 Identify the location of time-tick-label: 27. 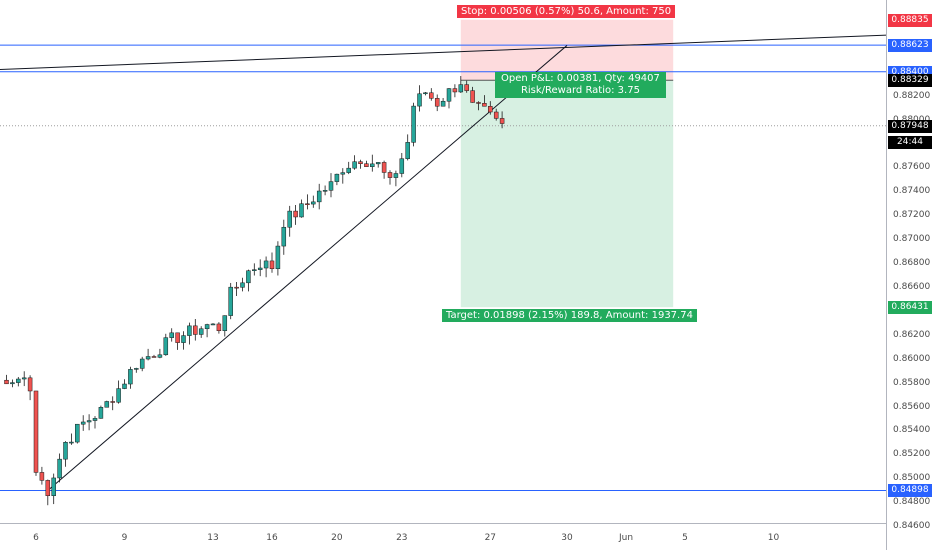
(490, 538).